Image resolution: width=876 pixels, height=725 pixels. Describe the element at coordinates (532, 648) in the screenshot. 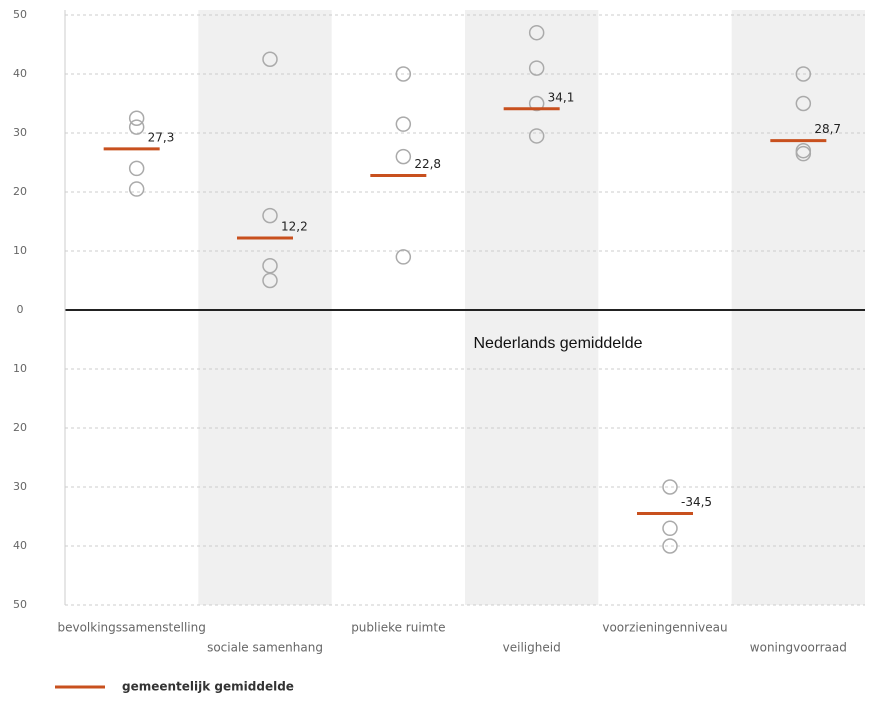

I see `x-tick-label: veiligheid` at that location.